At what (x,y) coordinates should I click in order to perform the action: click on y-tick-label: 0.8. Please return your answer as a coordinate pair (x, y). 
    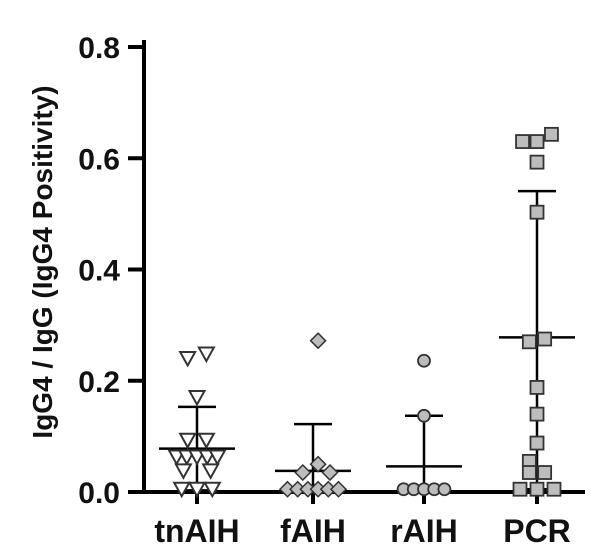
    Looking at the image, I should click on (99, 48).